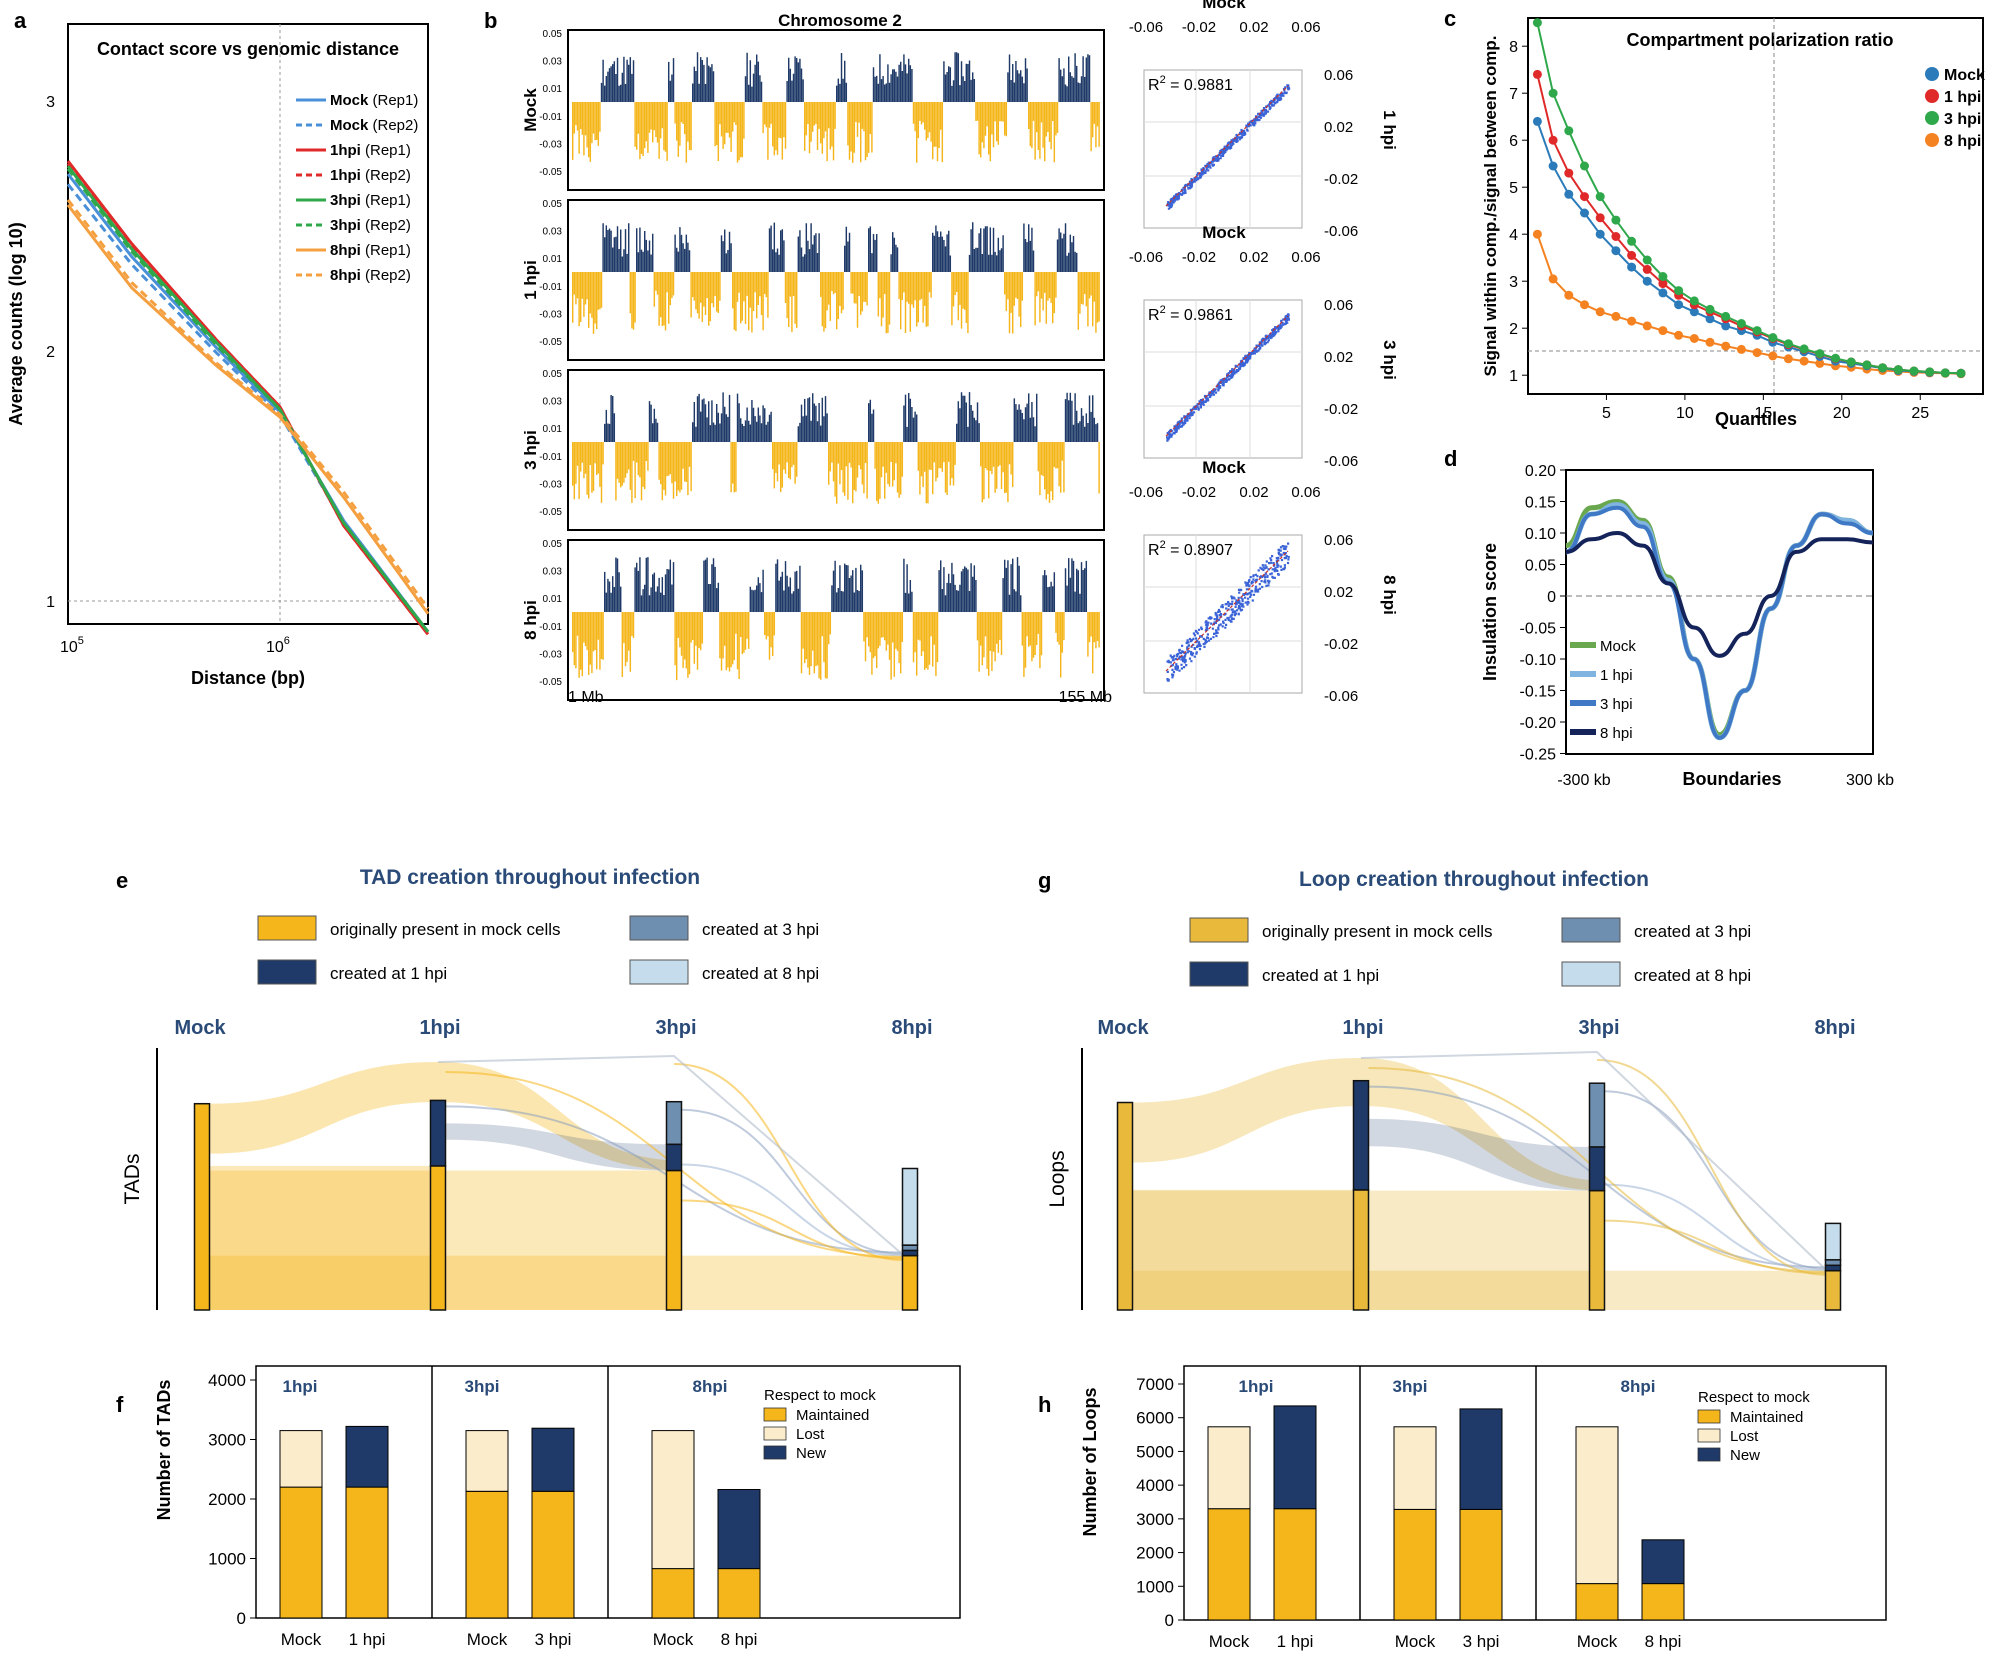  I want to click on panel-c-series, so click(1749, 198).